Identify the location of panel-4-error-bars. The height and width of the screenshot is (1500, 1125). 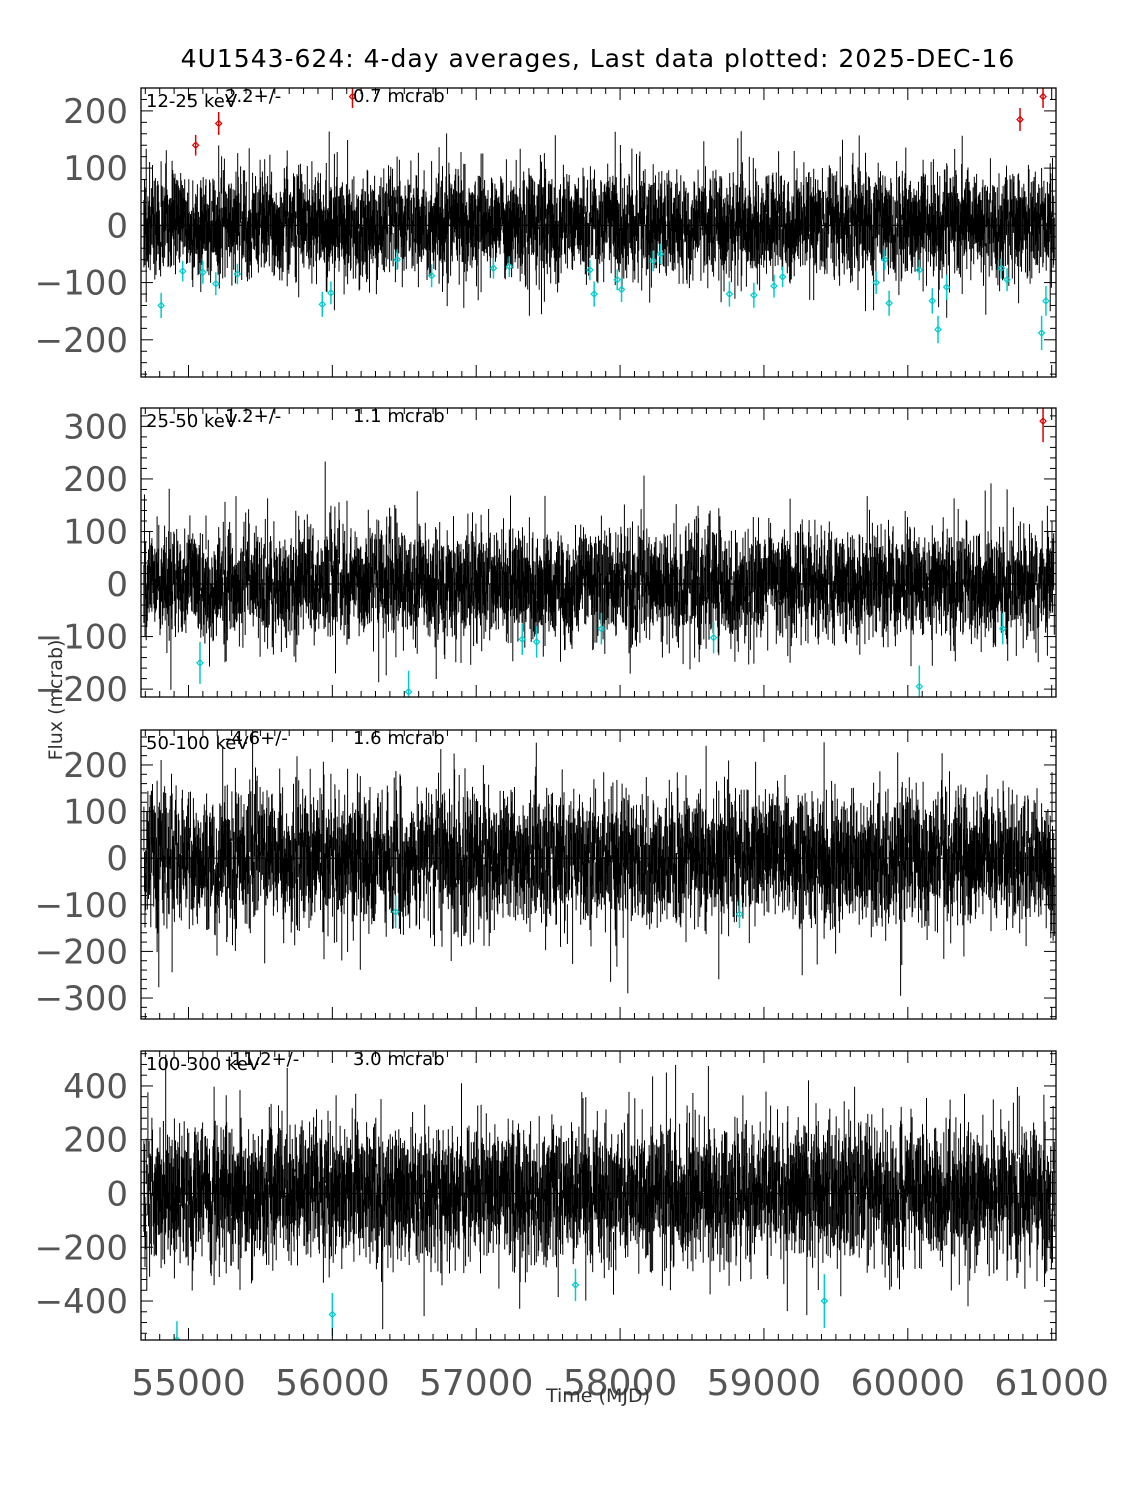
(599, 1192).